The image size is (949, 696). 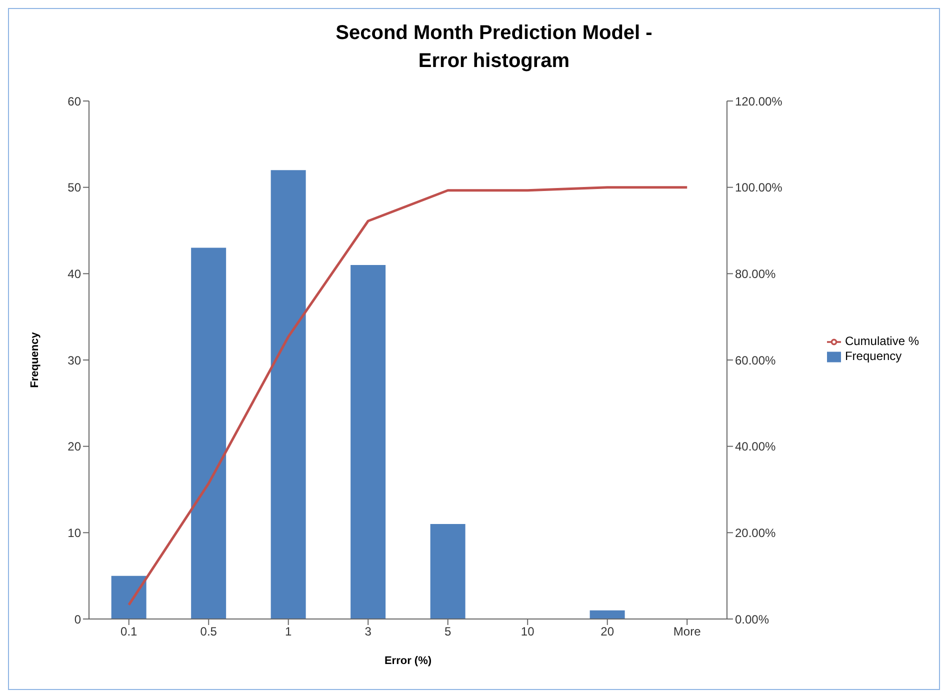 I want to click on x-tick-label: 5, so click(x=448, y=631).